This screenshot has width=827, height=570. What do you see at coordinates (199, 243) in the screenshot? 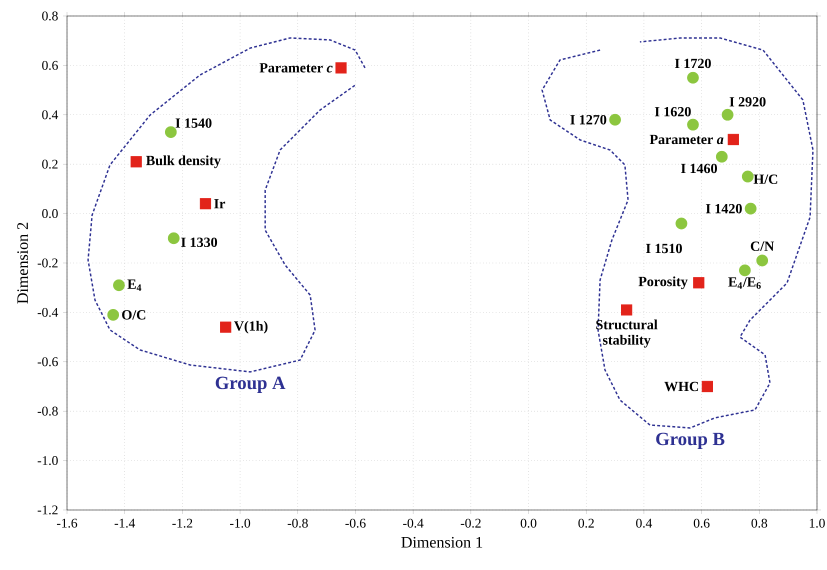
I see `annotation: I 1330` at bounding box center [199, 243].